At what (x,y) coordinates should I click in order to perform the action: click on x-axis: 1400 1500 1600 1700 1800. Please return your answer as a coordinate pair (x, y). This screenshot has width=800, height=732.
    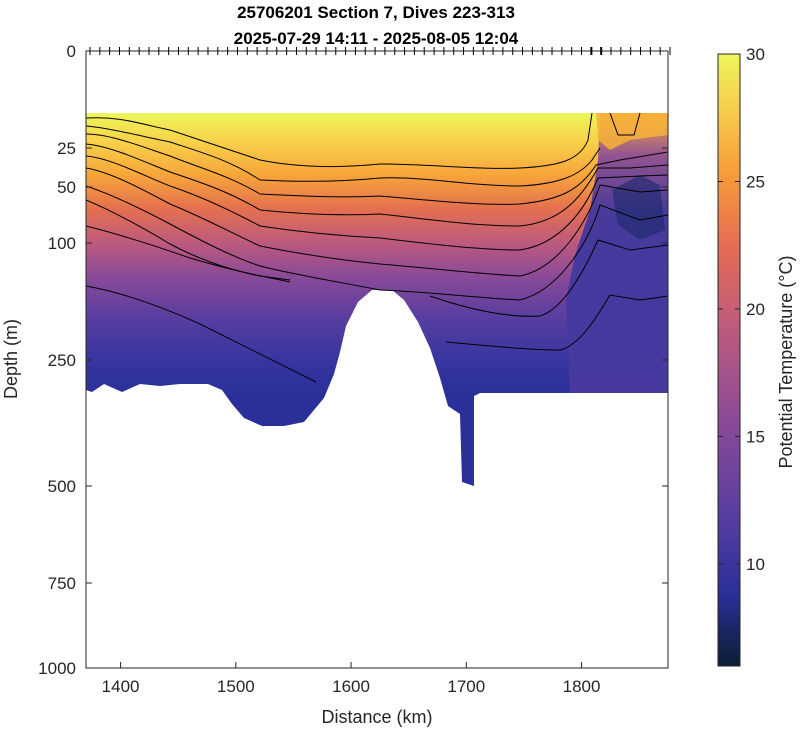
    Looking at the image, I should click on (351, 679).